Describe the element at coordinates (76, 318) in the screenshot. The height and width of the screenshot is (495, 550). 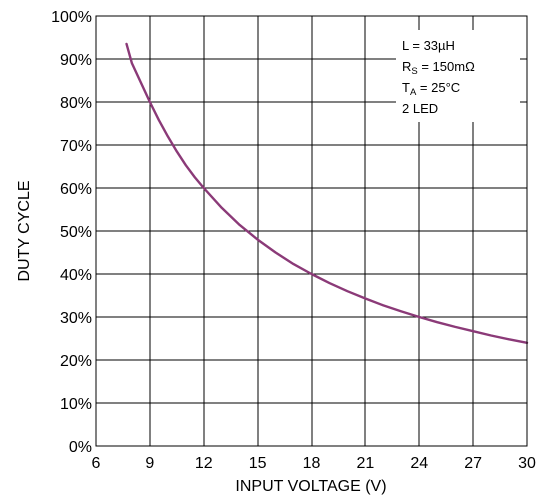
I see `y-tick-label: 30%` at that location.